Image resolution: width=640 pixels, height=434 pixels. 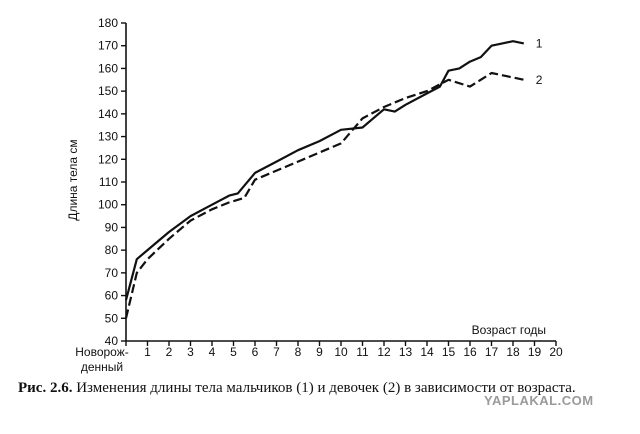 I want to click on x-tick-label: 12, so click(x=384, y=352).